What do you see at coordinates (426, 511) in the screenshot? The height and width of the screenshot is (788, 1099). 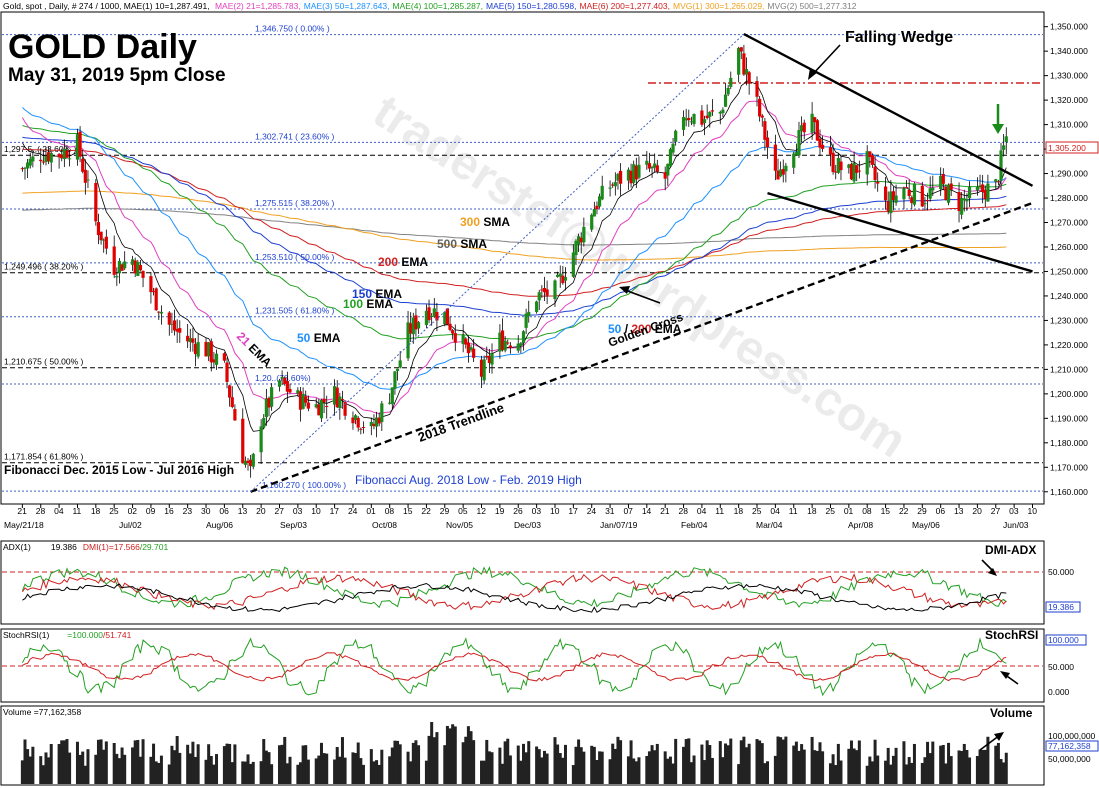 I see `date-tick-label: 22` at bounding box center [426, 511].